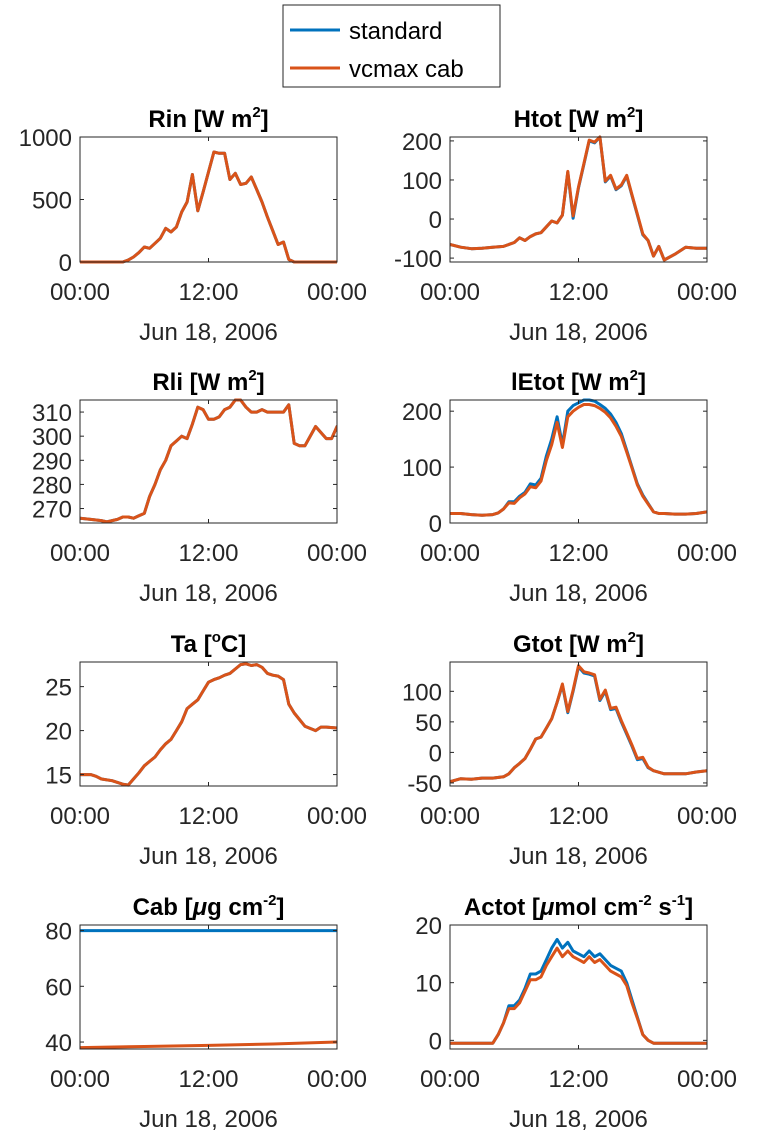 Image resolution: width=773 pixels, height=1143 pixels. I want to click on y-tick-label: 25, so click(58, 688).